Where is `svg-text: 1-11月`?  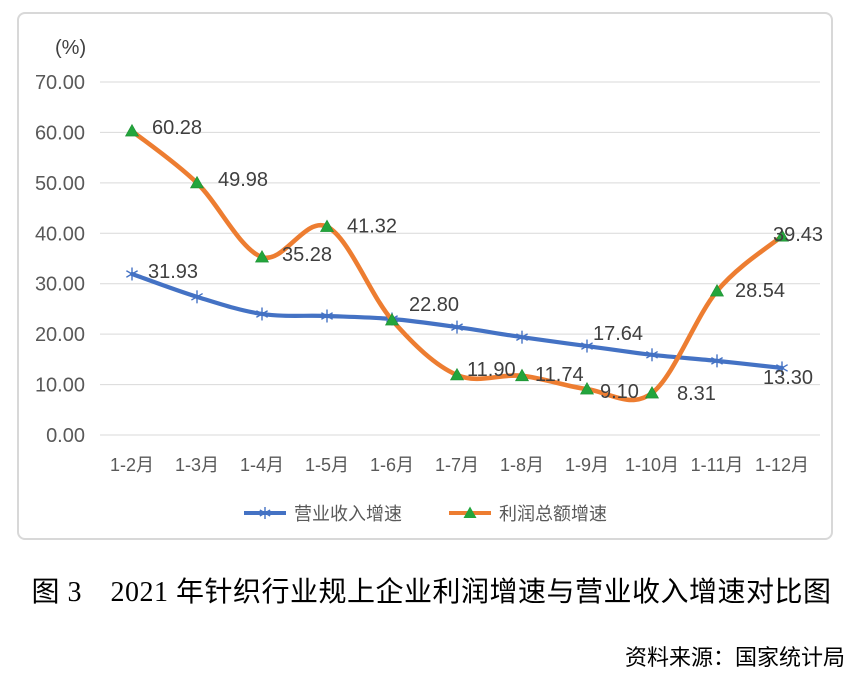
svg-text: 1-11月 is located at coordinates (717, 465).